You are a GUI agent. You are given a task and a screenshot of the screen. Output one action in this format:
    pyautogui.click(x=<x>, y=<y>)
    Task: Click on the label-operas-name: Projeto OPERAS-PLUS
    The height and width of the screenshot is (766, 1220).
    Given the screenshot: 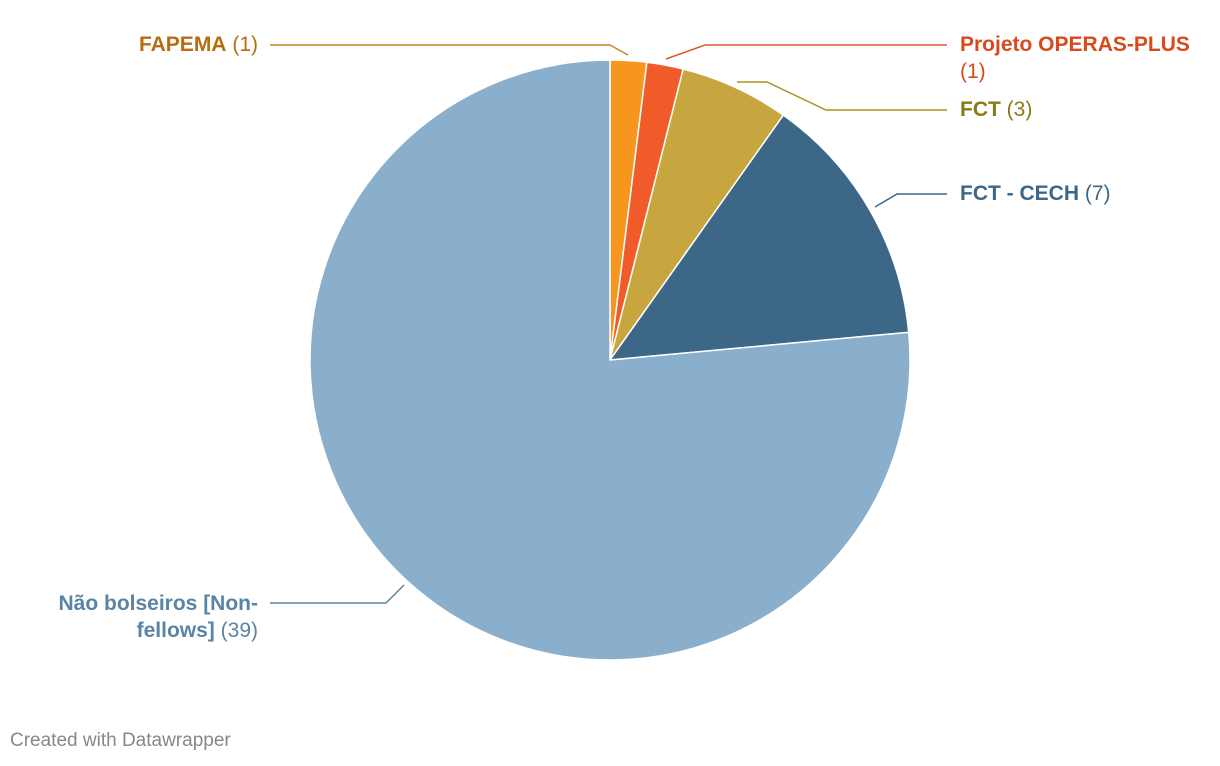 What is the action you would take?
    pyautogui.click(x=1075, y=44)
    